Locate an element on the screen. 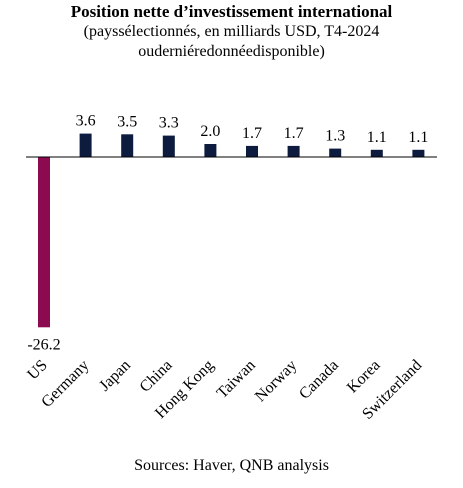 The height and width of the screenshot is (488, 463). category-label: Korea is located at coordinates (364, 377).